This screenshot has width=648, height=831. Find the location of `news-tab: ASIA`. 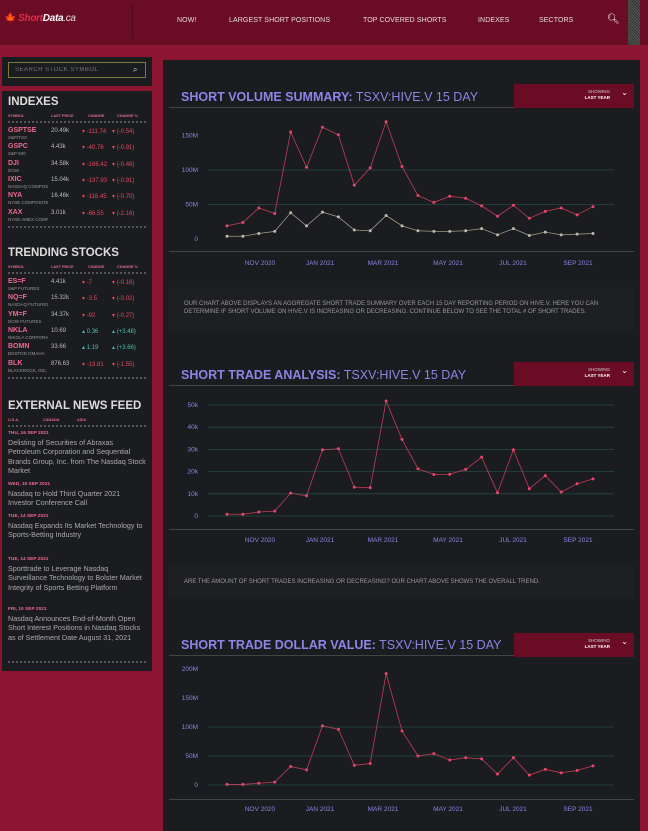

news-tab: ASIA is located at coordinates (82, 420).